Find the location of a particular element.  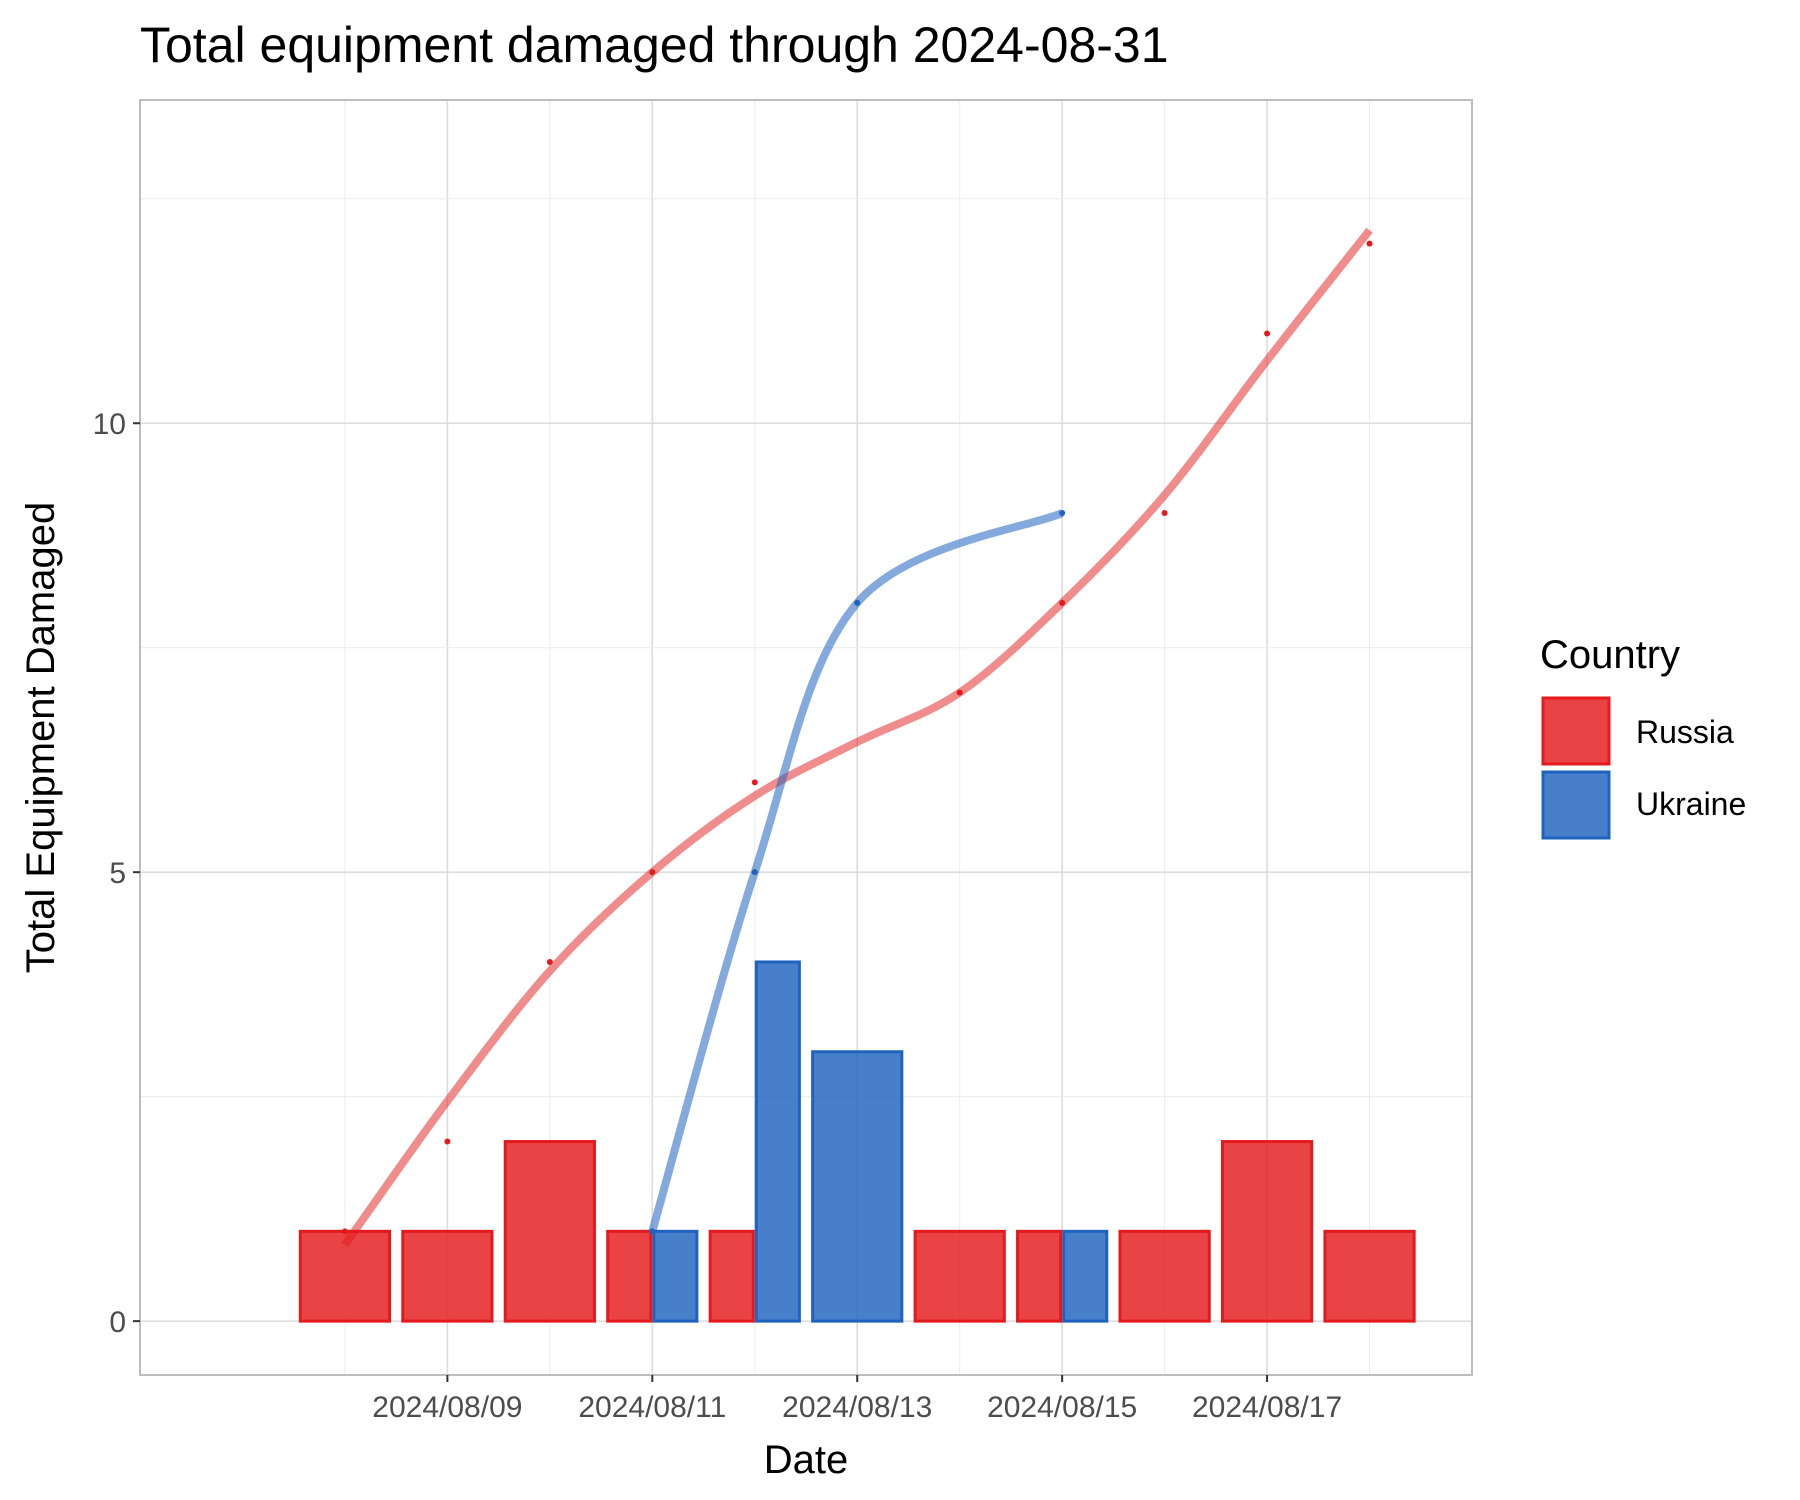

legend-key-ukraine is located at coordinates (1576, 805).